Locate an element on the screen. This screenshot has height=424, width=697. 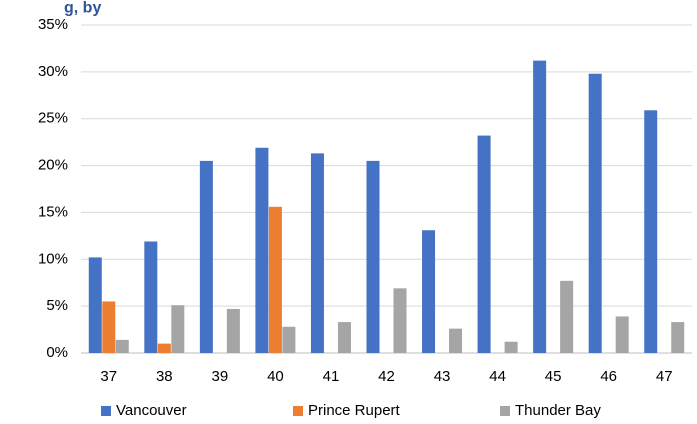
x-tick-label: 40 is located at coordinates (275, 376).